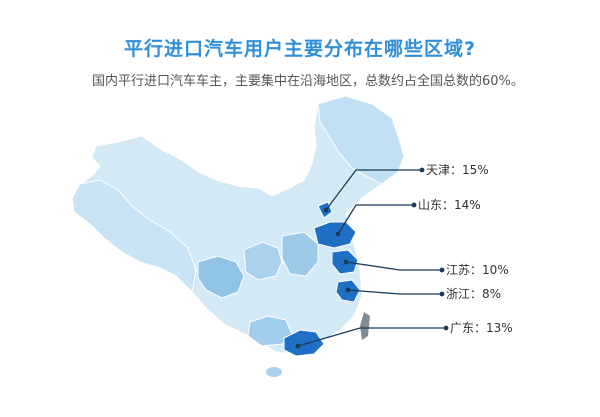  Describe the element at coordinates (449, 205) in the screenshot. I see `region-1-share-label: 山东：14%` at that location.